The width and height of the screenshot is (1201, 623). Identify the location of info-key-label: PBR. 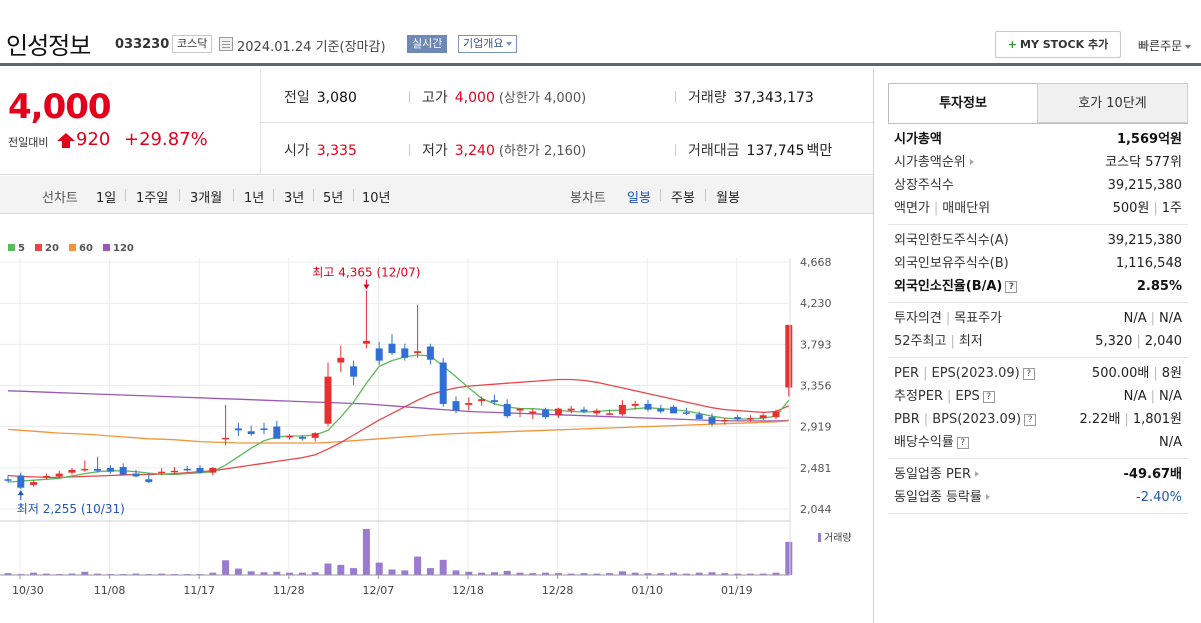
(907, 419).